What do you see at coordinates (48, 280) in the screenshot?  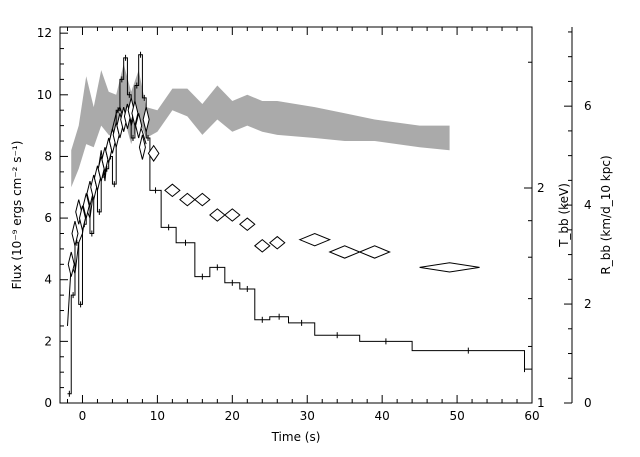 I see `flux-tick-label: 4` at bounding box center [48, 280].